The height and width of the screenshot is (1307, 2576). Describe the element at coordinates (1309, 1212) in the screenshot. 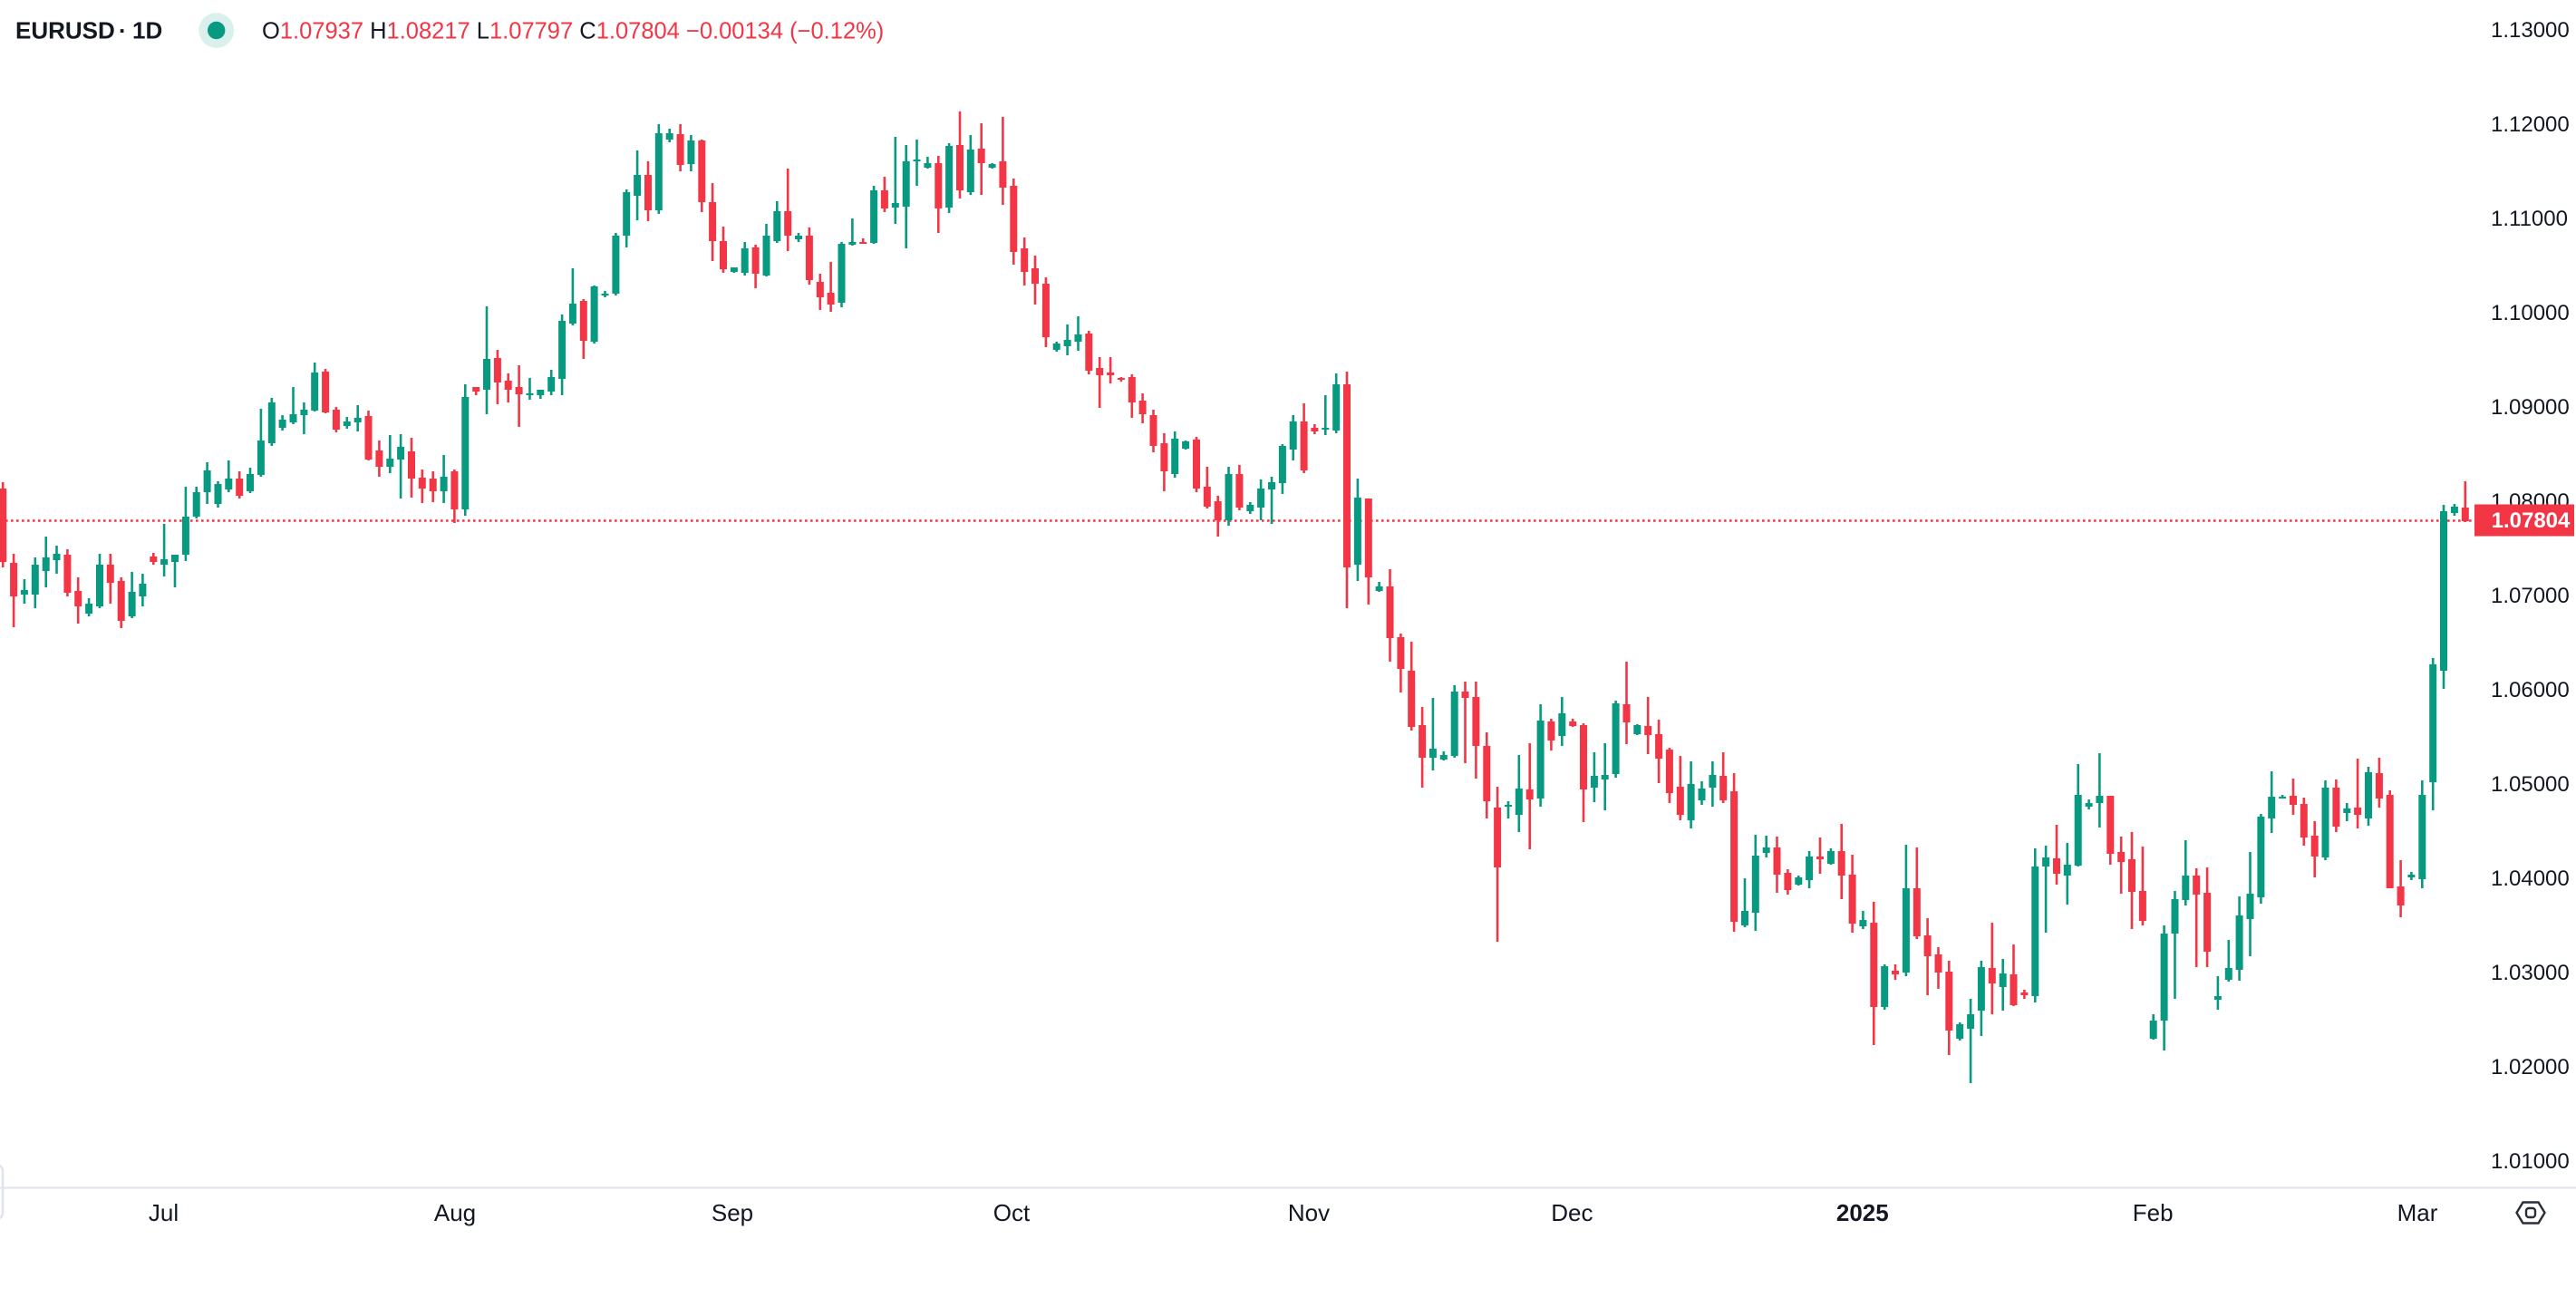

I see `svg-text: Nov` at that location.